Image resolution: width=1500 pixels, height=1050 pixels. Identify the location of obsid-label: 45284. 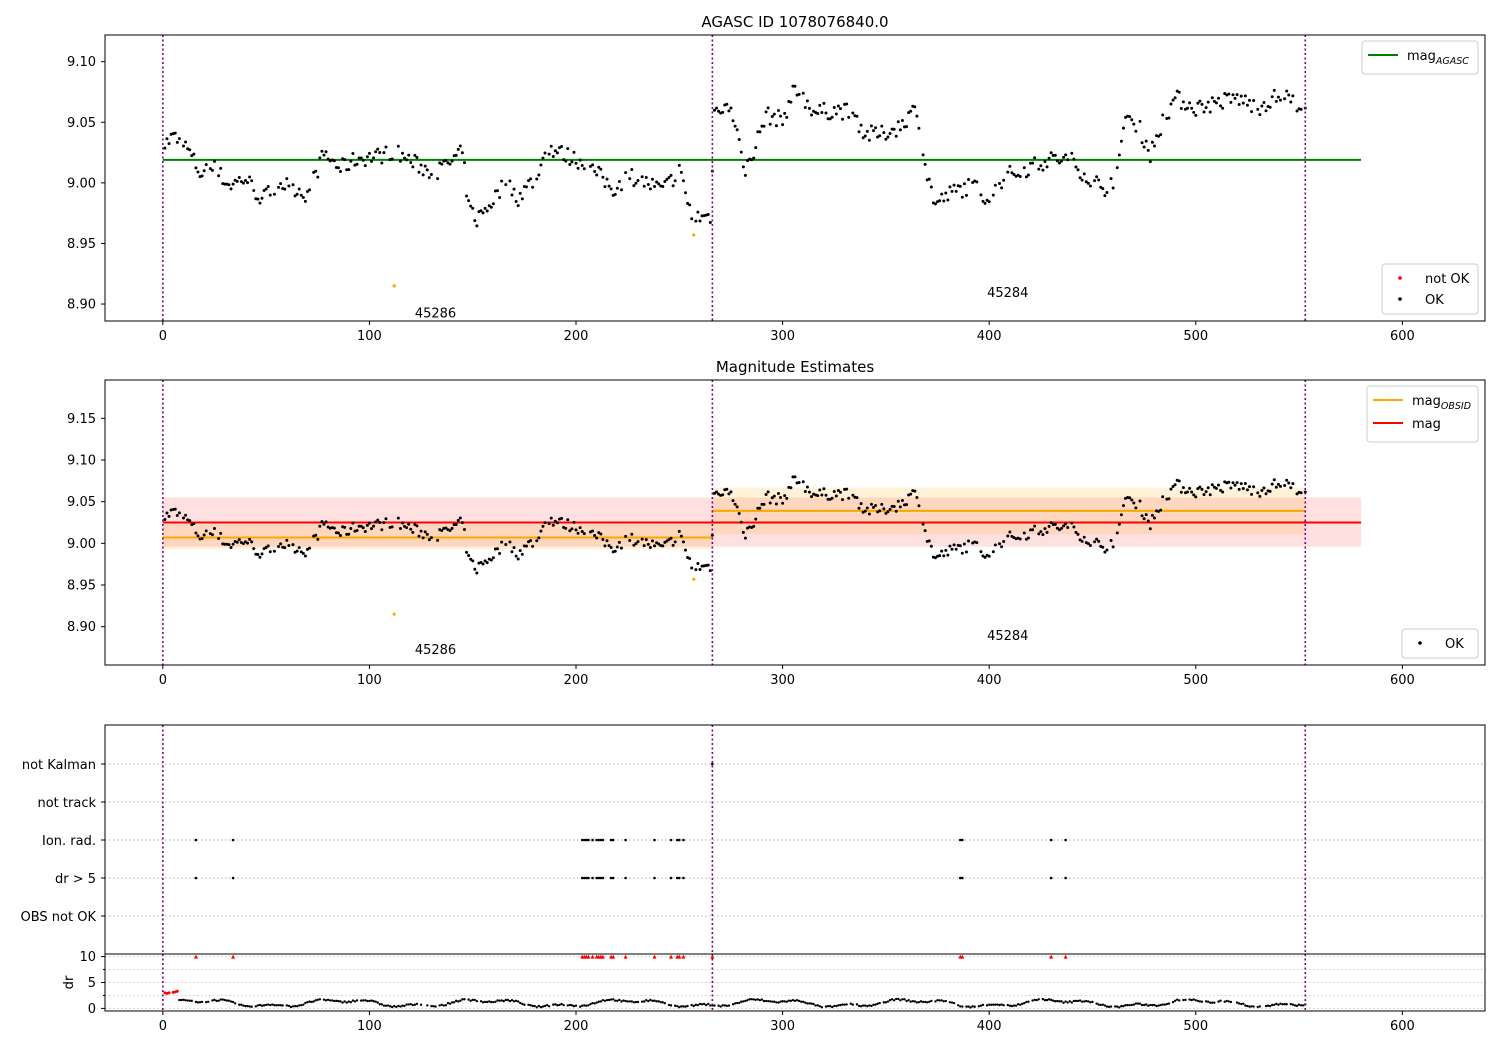
(1007, 293).